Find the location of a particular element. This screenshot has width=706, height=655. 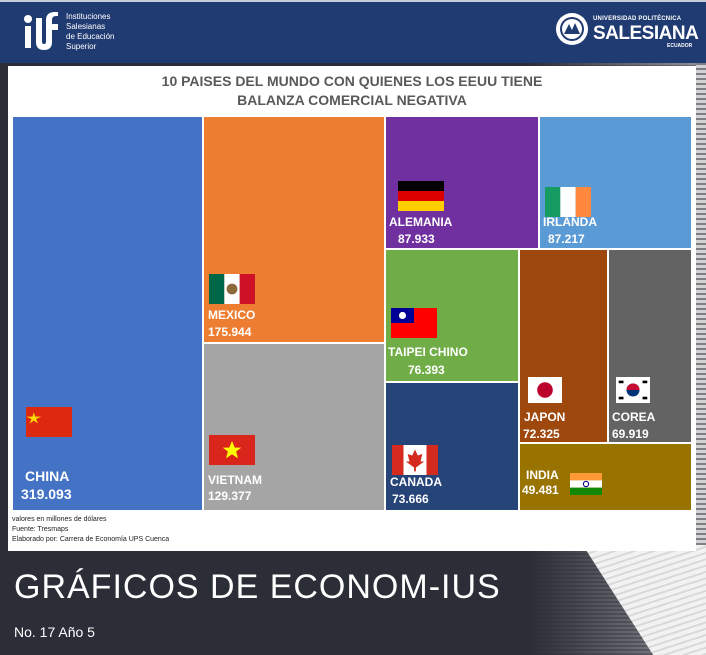

ireland-flag-icon is located at coordinates (568, 202).